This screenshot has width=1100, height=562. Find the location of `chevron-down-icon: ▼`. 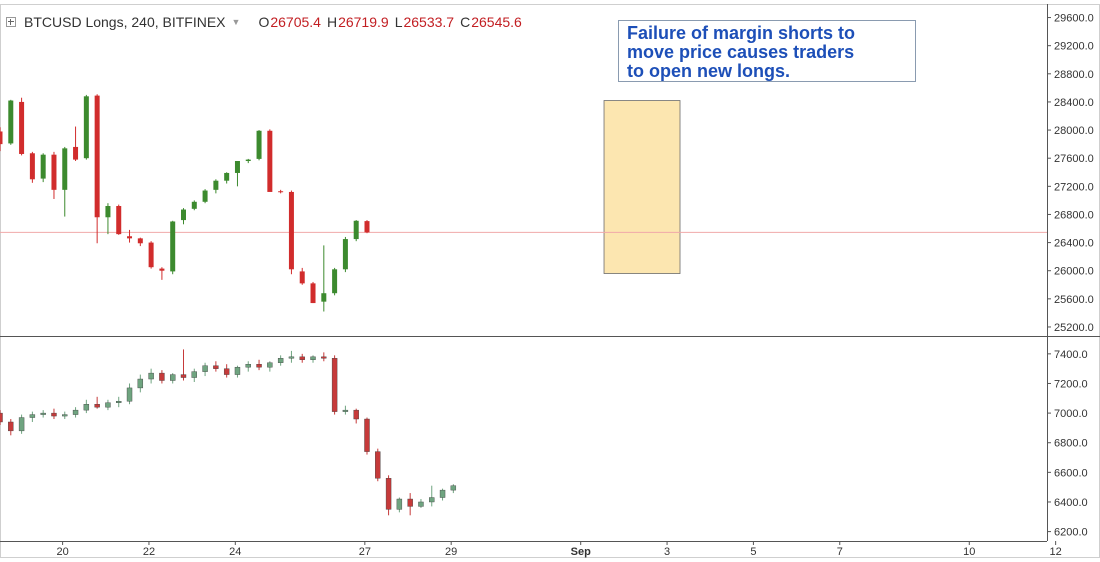

chevron-down-icon: ▼ is located at coordinates (236, 22).